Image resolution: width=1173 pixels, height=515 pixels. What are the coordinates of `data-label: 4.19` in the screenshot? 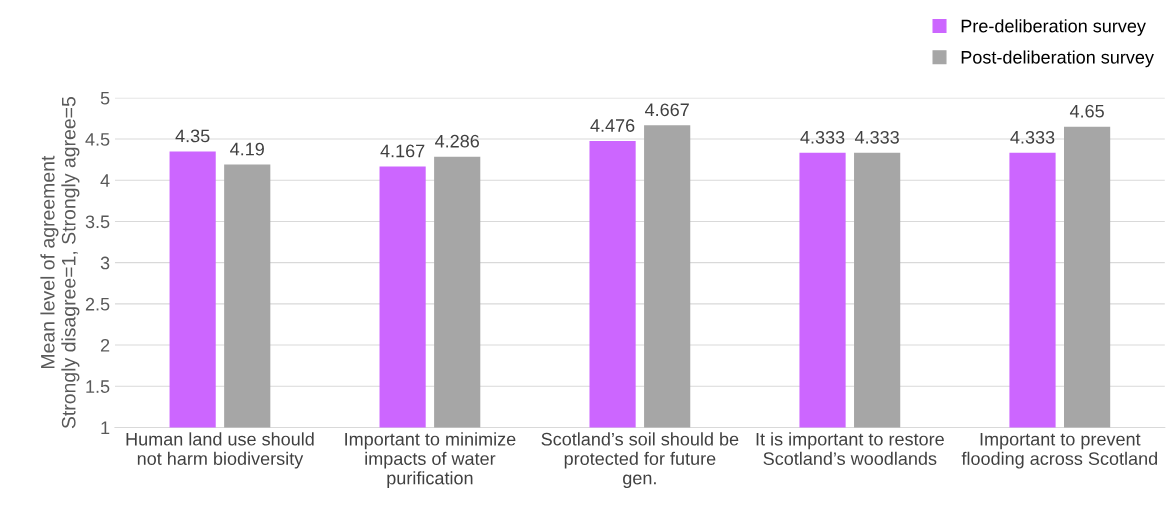 It's located at (247, 149).